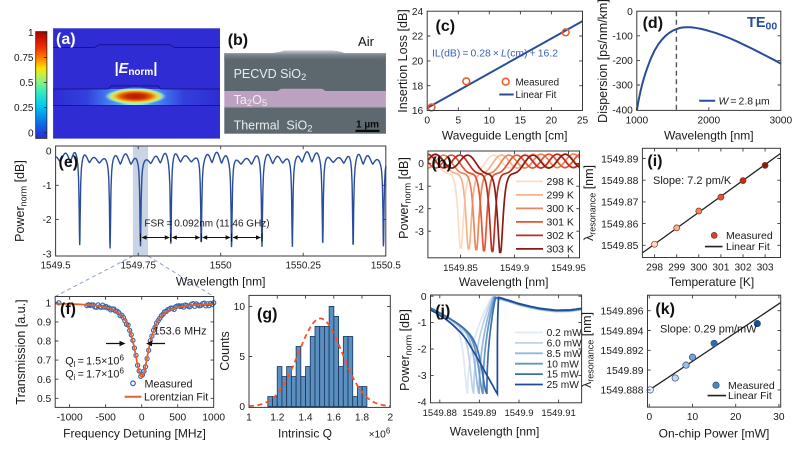 The image size is (800, 458). I want to click on svg-text: 16, so click(418, 111).